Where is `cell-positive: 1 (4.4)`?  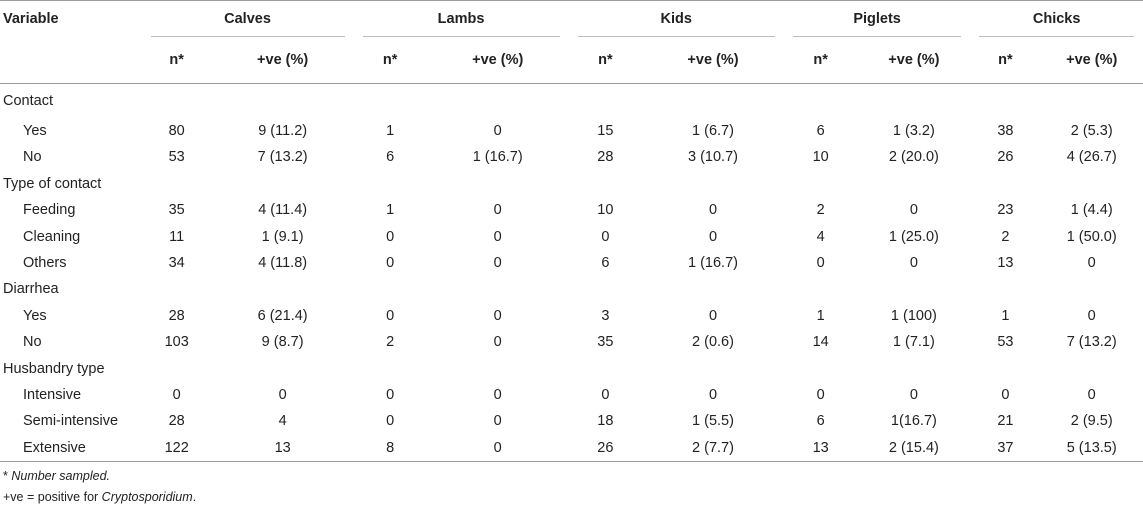
cell-positive: 1 (4.4) is located at coordinates (1091, 210).